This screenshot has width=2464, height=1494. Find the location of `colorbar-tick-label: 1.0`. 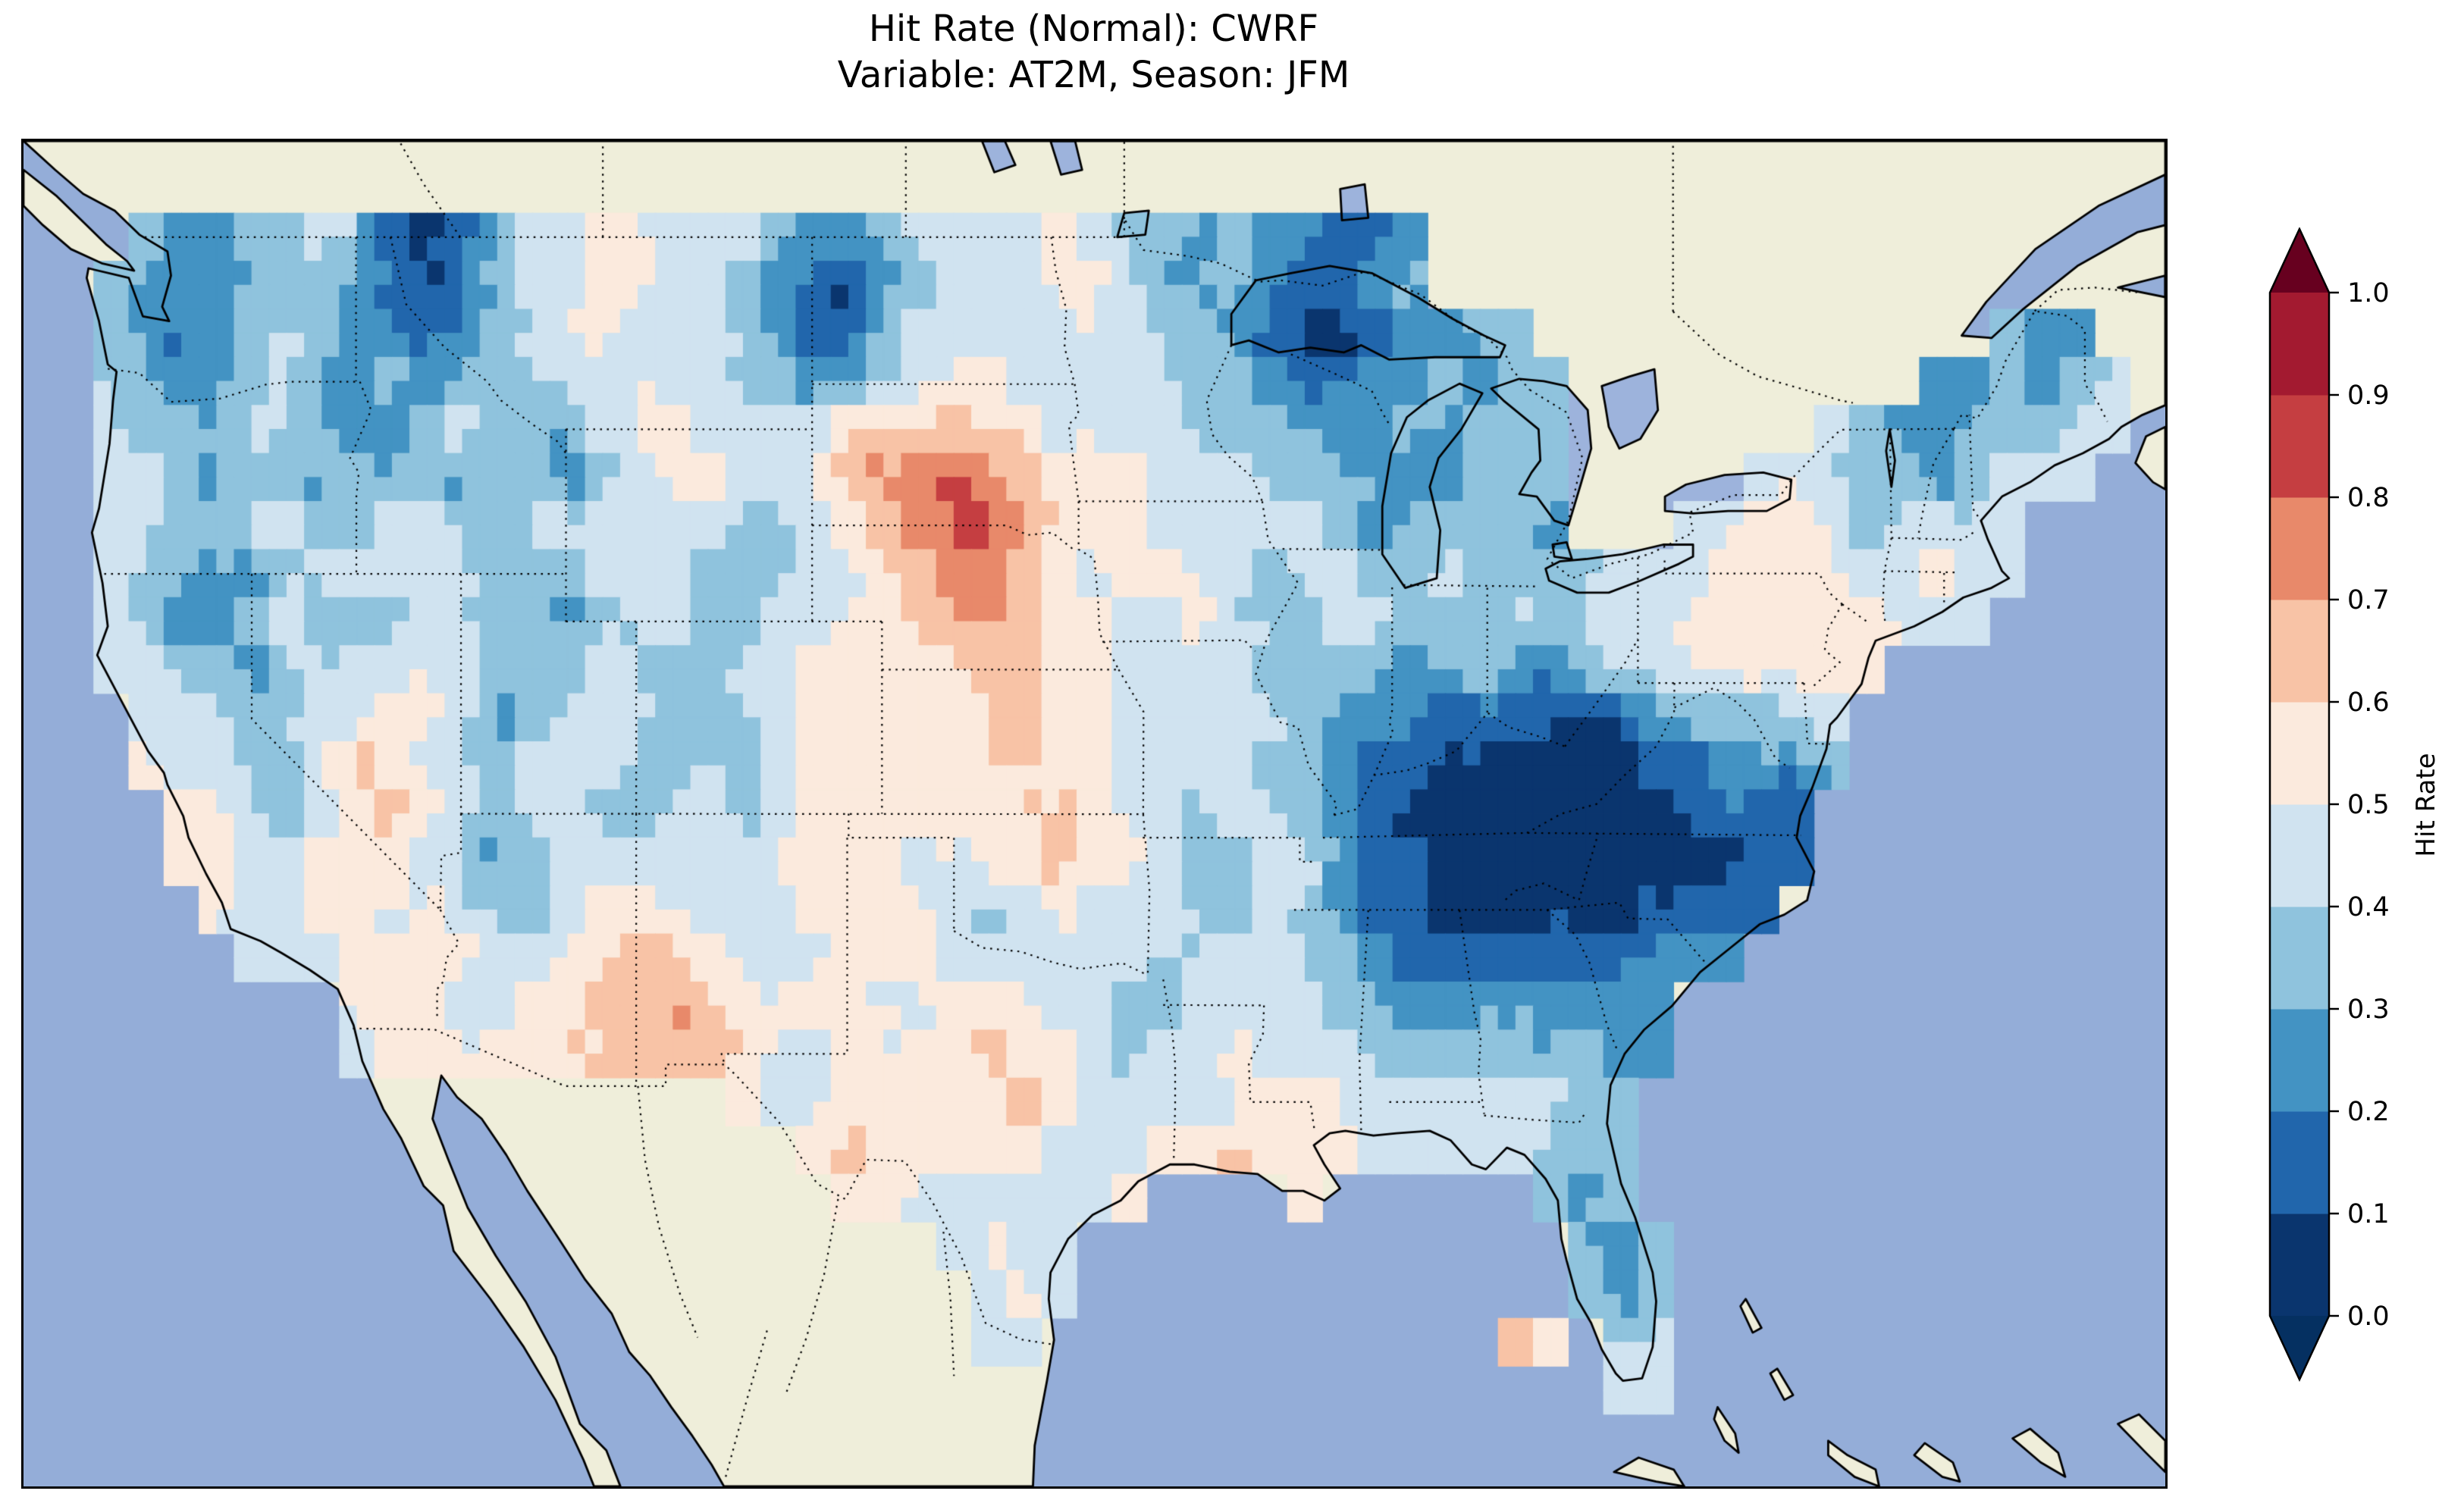

colorbar-tick-label: 1.0 is located at coordinates (2368, 293).